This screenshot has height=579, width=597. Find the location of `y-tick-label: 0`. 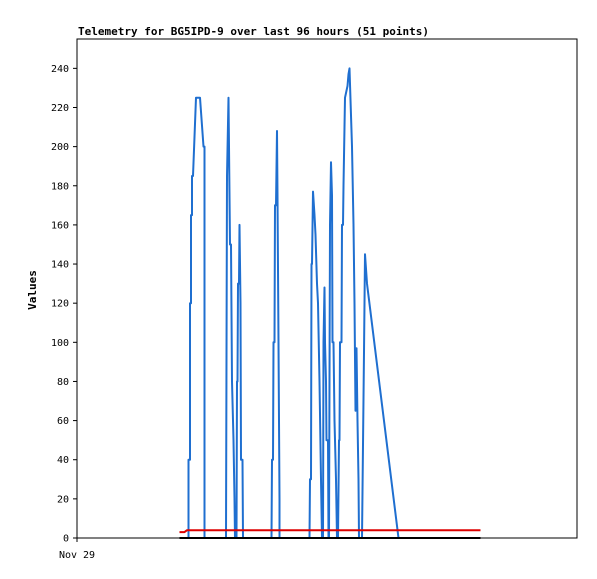

y-tick-label: 0 is located at coordinates (66, 539).